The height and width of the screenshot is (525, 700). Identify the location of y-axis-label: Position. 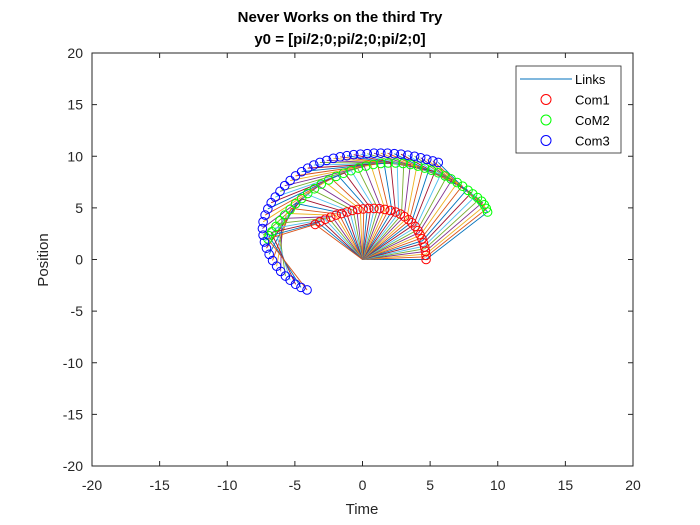
(43, 259).